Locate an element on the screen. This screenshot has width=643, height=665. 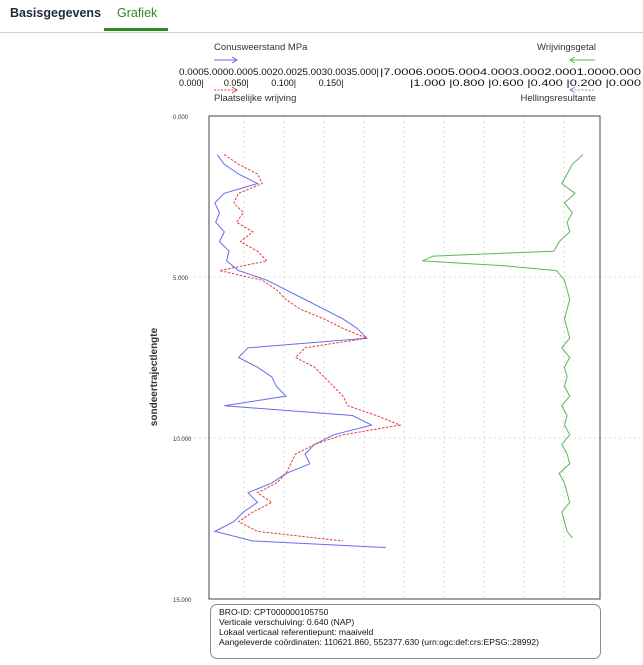
wrijving-axis-title: Plaatselijke wrijving is located at coordinates (255, 98).